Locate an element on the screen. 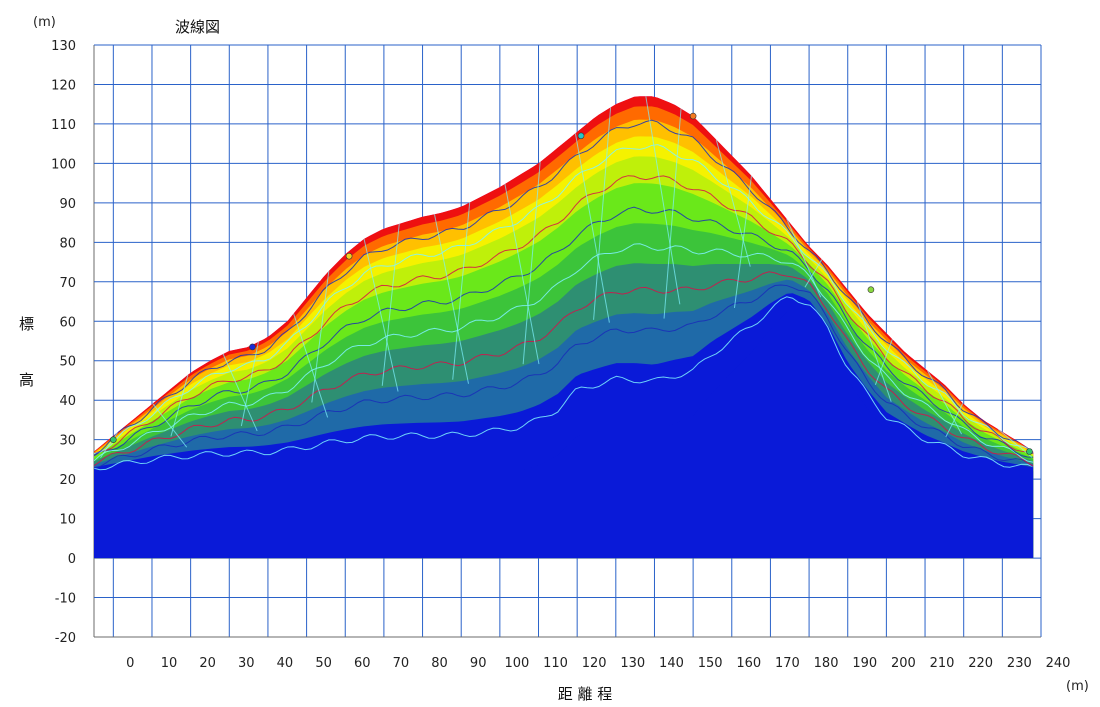 The height and width of the screenshot is (707, 1100). y-tick-label: 80 is located at coordinates (67, 243).